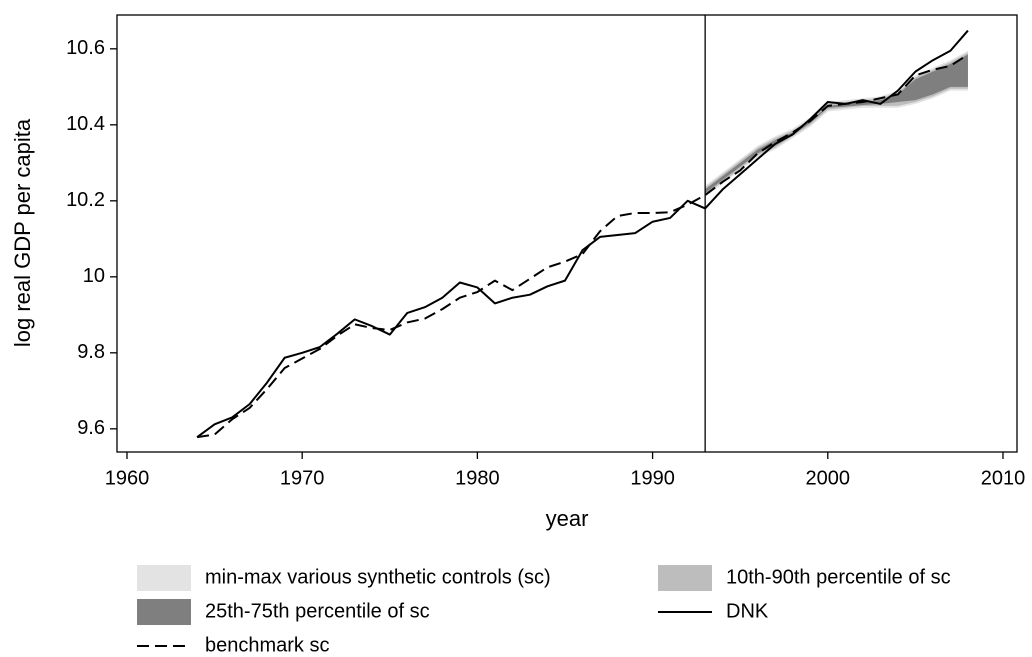 This screenshot has height=657, width=1032. What do you see at coordinates (127, 478) in the screenshot?
I see `x-tick-label: 1960` at bounding box center [127, 478].